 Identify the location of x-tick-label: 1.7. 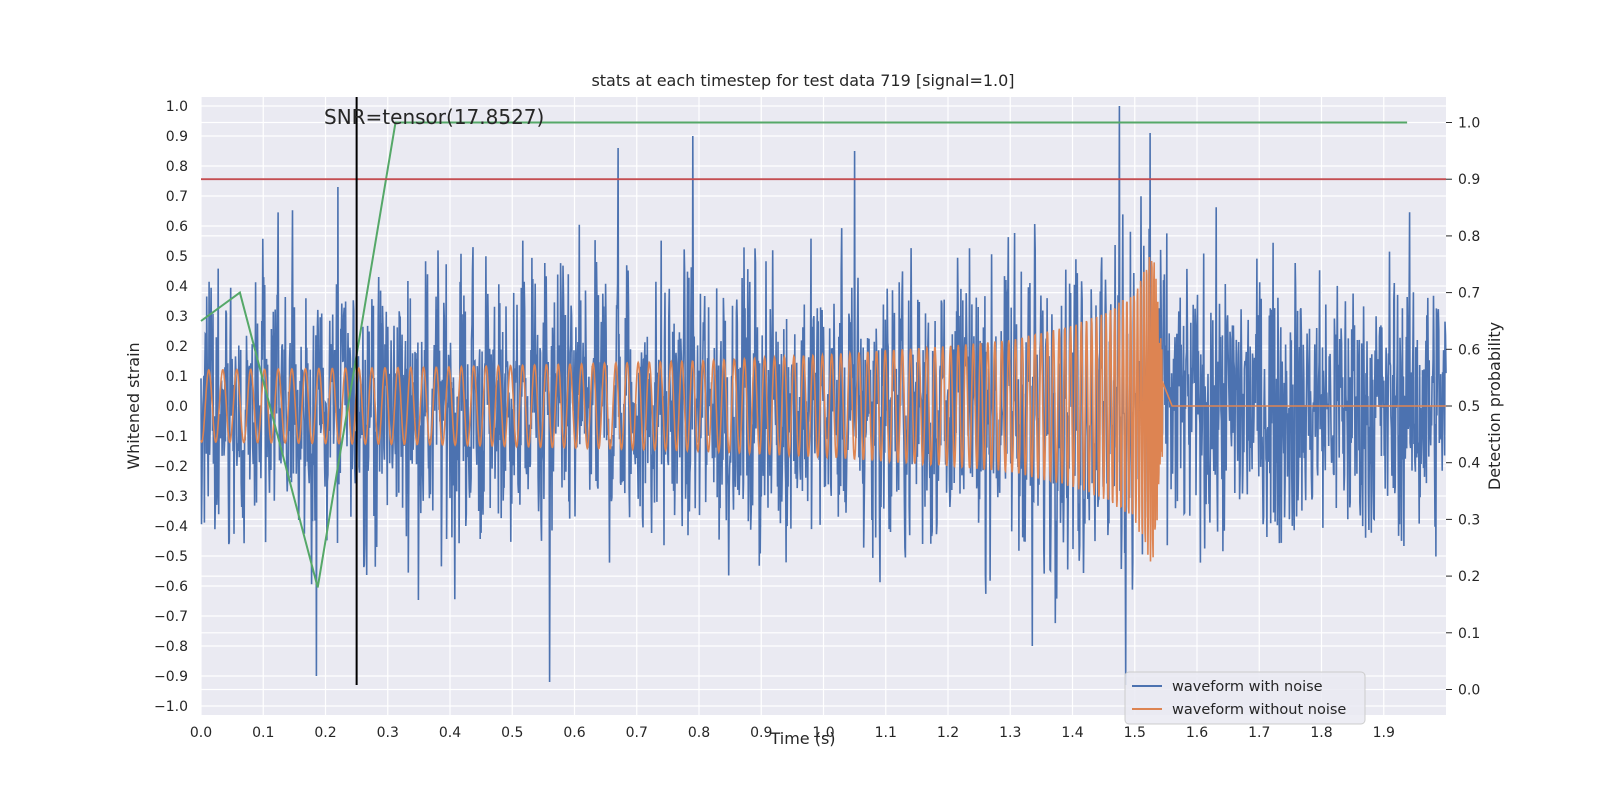
(1259, 733).